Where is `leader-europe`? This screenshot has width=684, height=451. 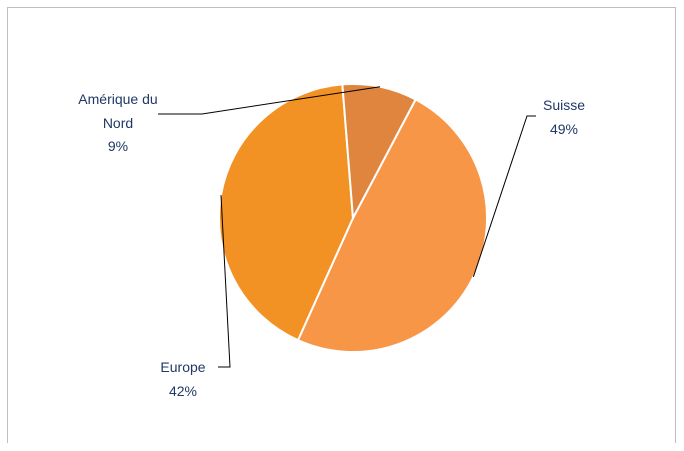 leader-europe is located at coordinates (224, 281).